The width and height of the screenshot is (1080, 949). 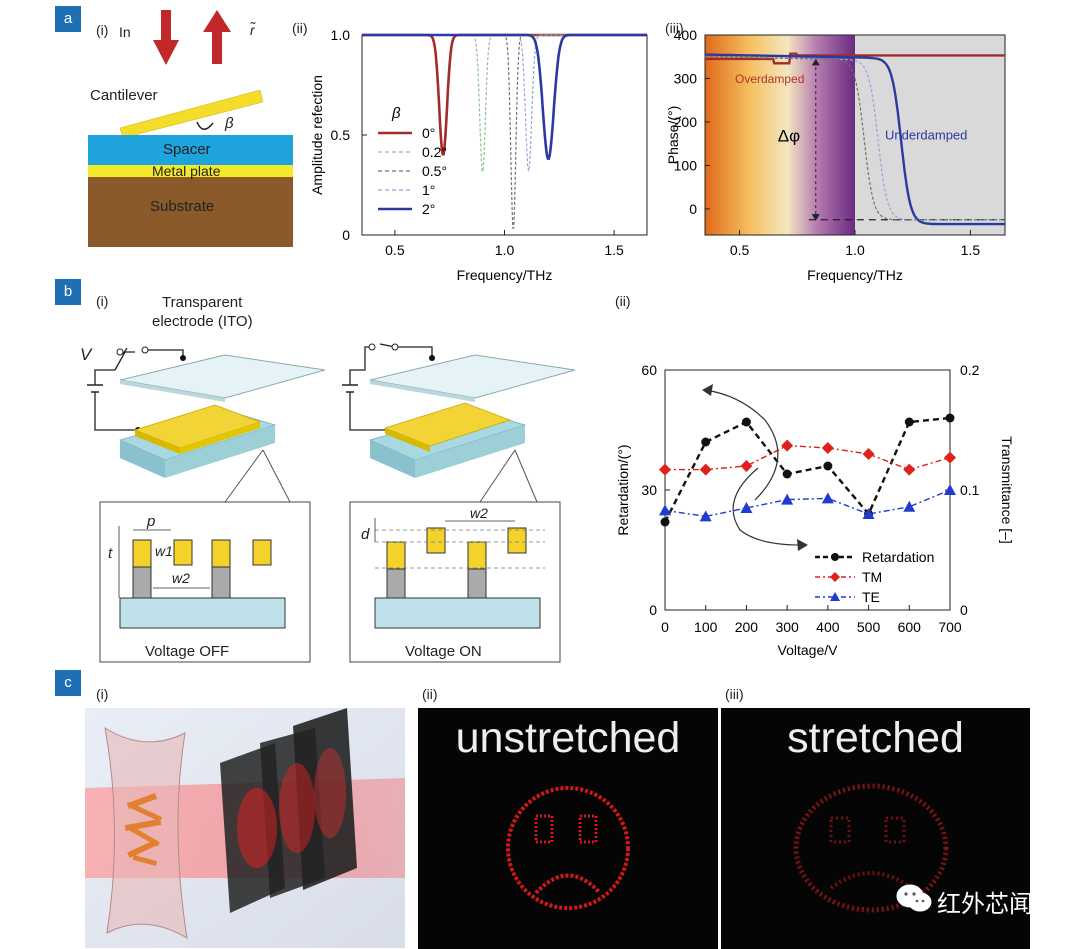 What do you see at coordinates (205, 125) in the screenshot?
I see `beta-arc` at bounding box center [205, 125].